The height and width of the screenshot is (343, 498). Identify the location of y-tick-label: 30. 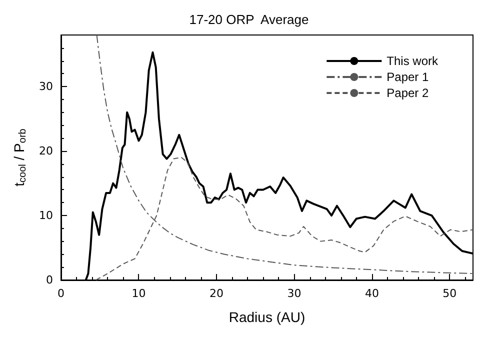
(46, 87).